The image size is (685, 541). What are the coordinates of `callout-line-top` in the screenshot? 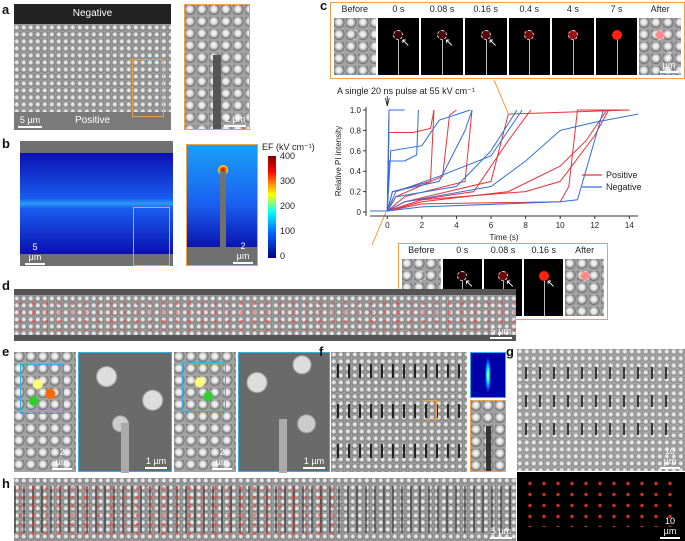 It's located at (501, 96).